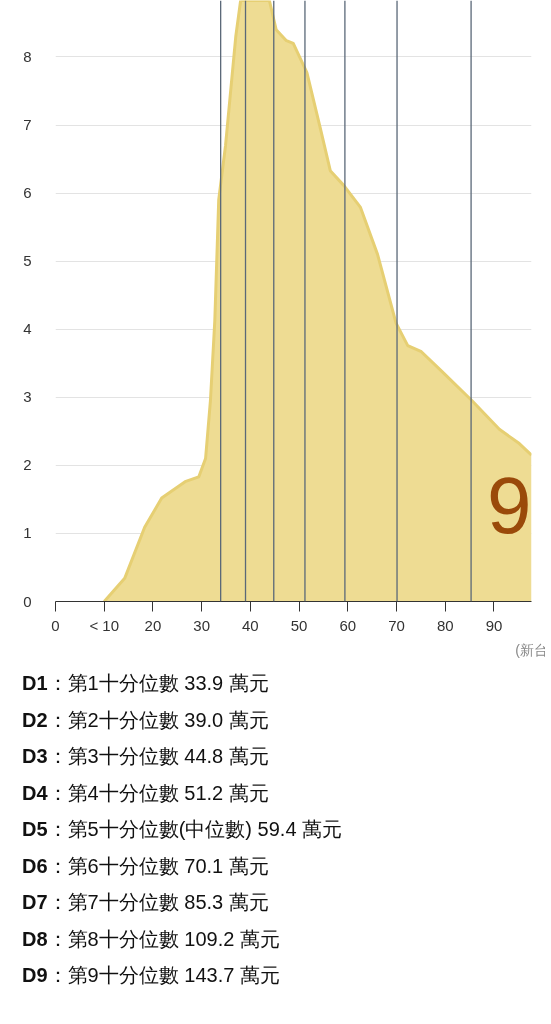 The image size is (551, 1024). What do you see at coordinates (348, 625) in the screenshot?
I see `x-tick-label: 60` at bounding box center [348, 625].